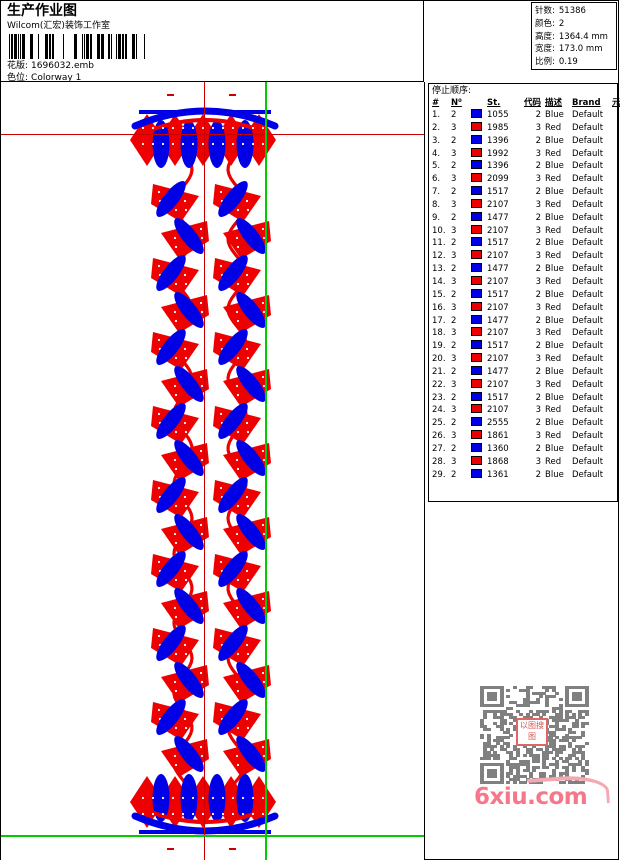 The width and height of the screenshot is (620, 861). What do you see at coordinates (526, 333) in the screenshot?
I see `table-row: 18. 3 2107 3 Red Default` at bounding box center [526, 333].